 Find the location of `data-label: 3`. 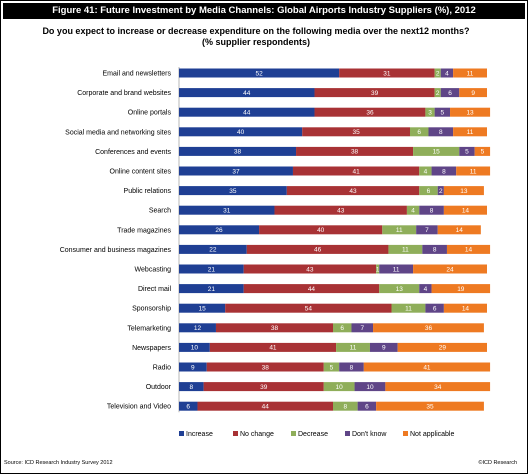

data-label: 3 is located at coordinates (430, 113).